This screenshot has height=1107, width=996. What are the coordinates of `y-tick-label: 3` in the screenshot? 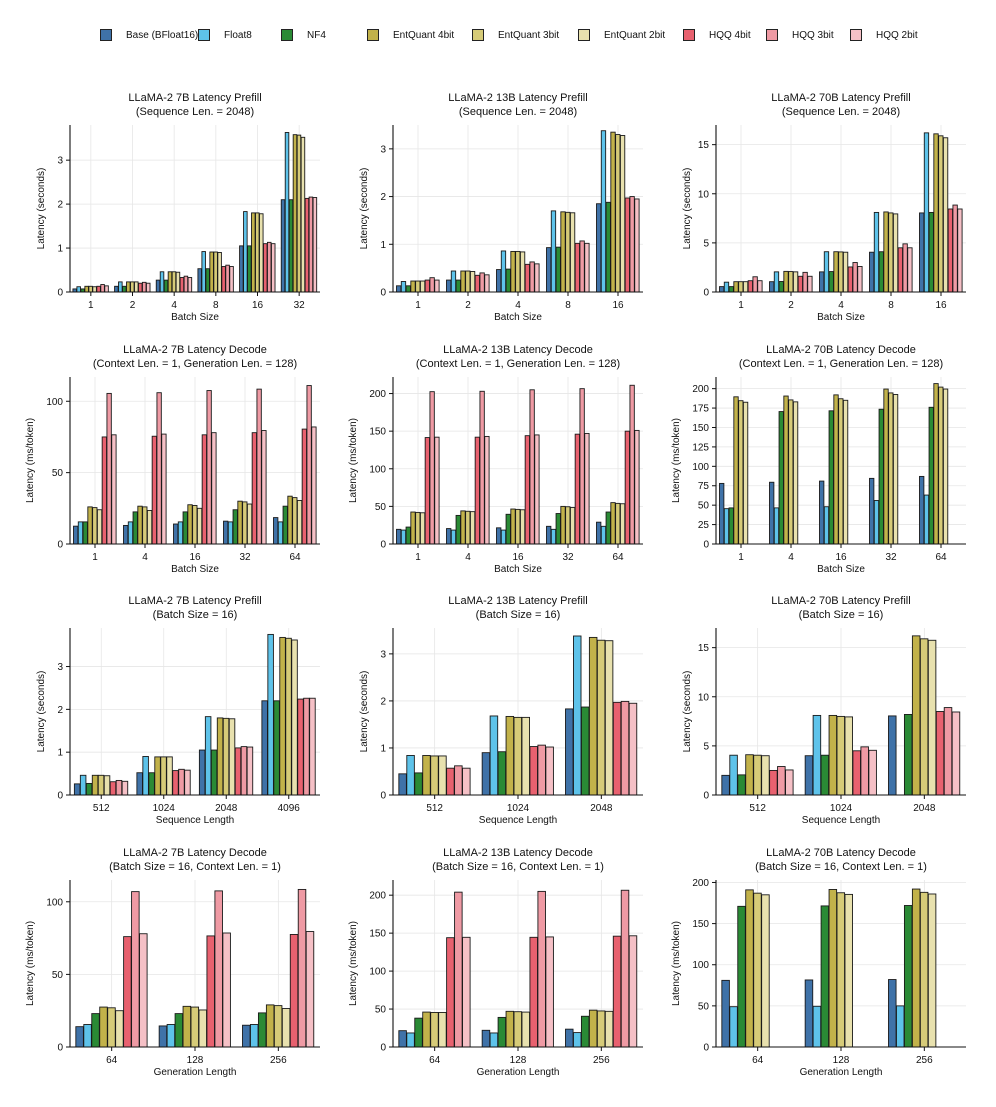 It's located at (60, 667).